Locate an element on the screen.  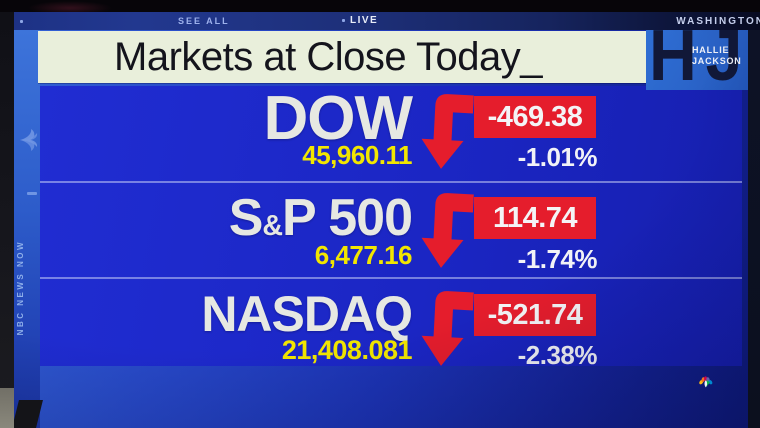
logo-monogram-j: J is located at coordinates (724, 60).